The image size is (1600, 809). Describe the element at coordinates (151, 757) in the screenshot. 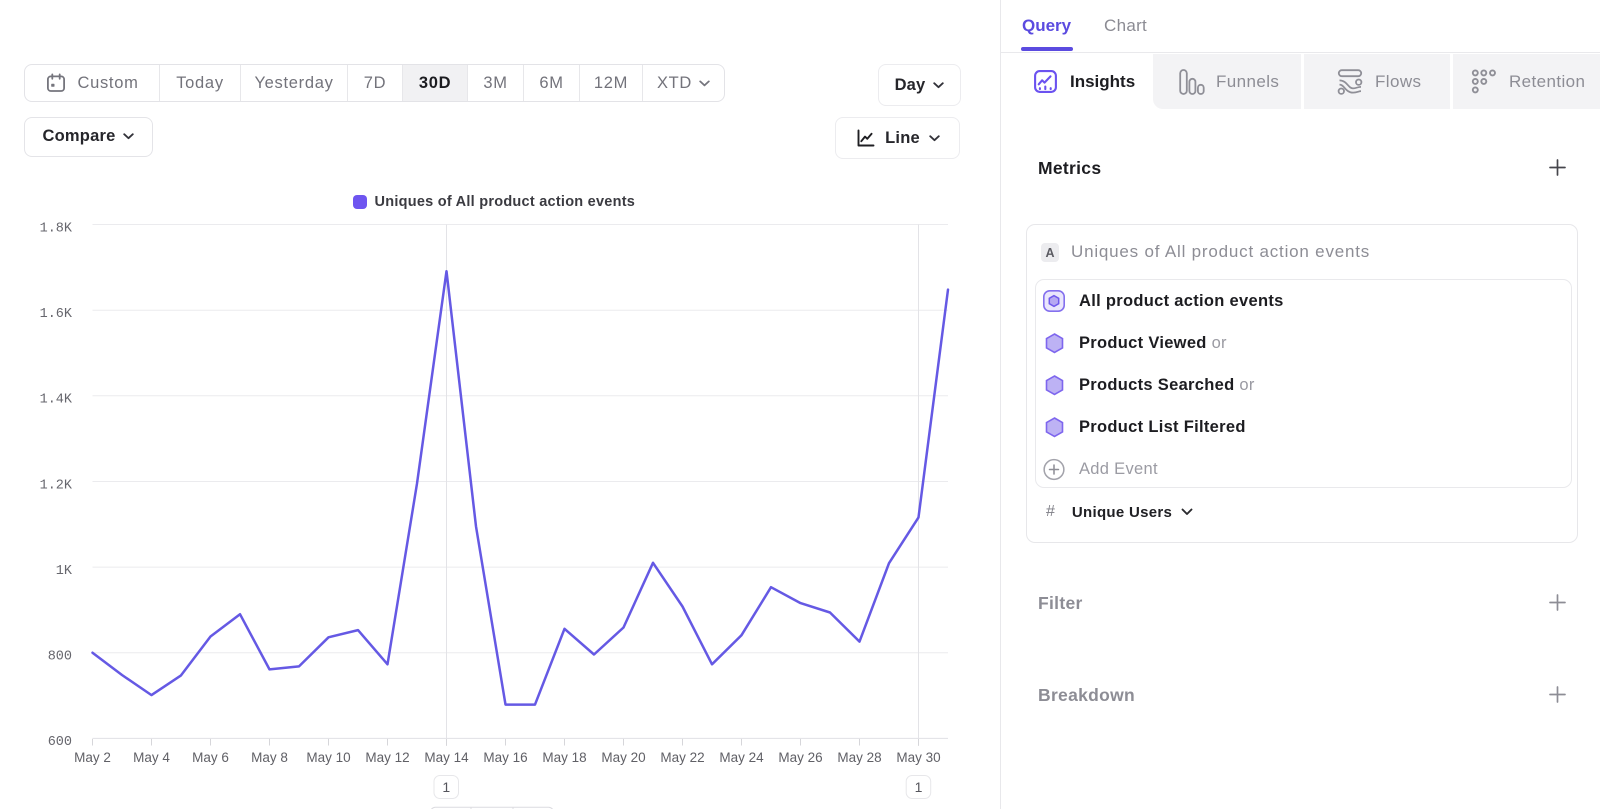

I see `svg-text: May 4` at that location.